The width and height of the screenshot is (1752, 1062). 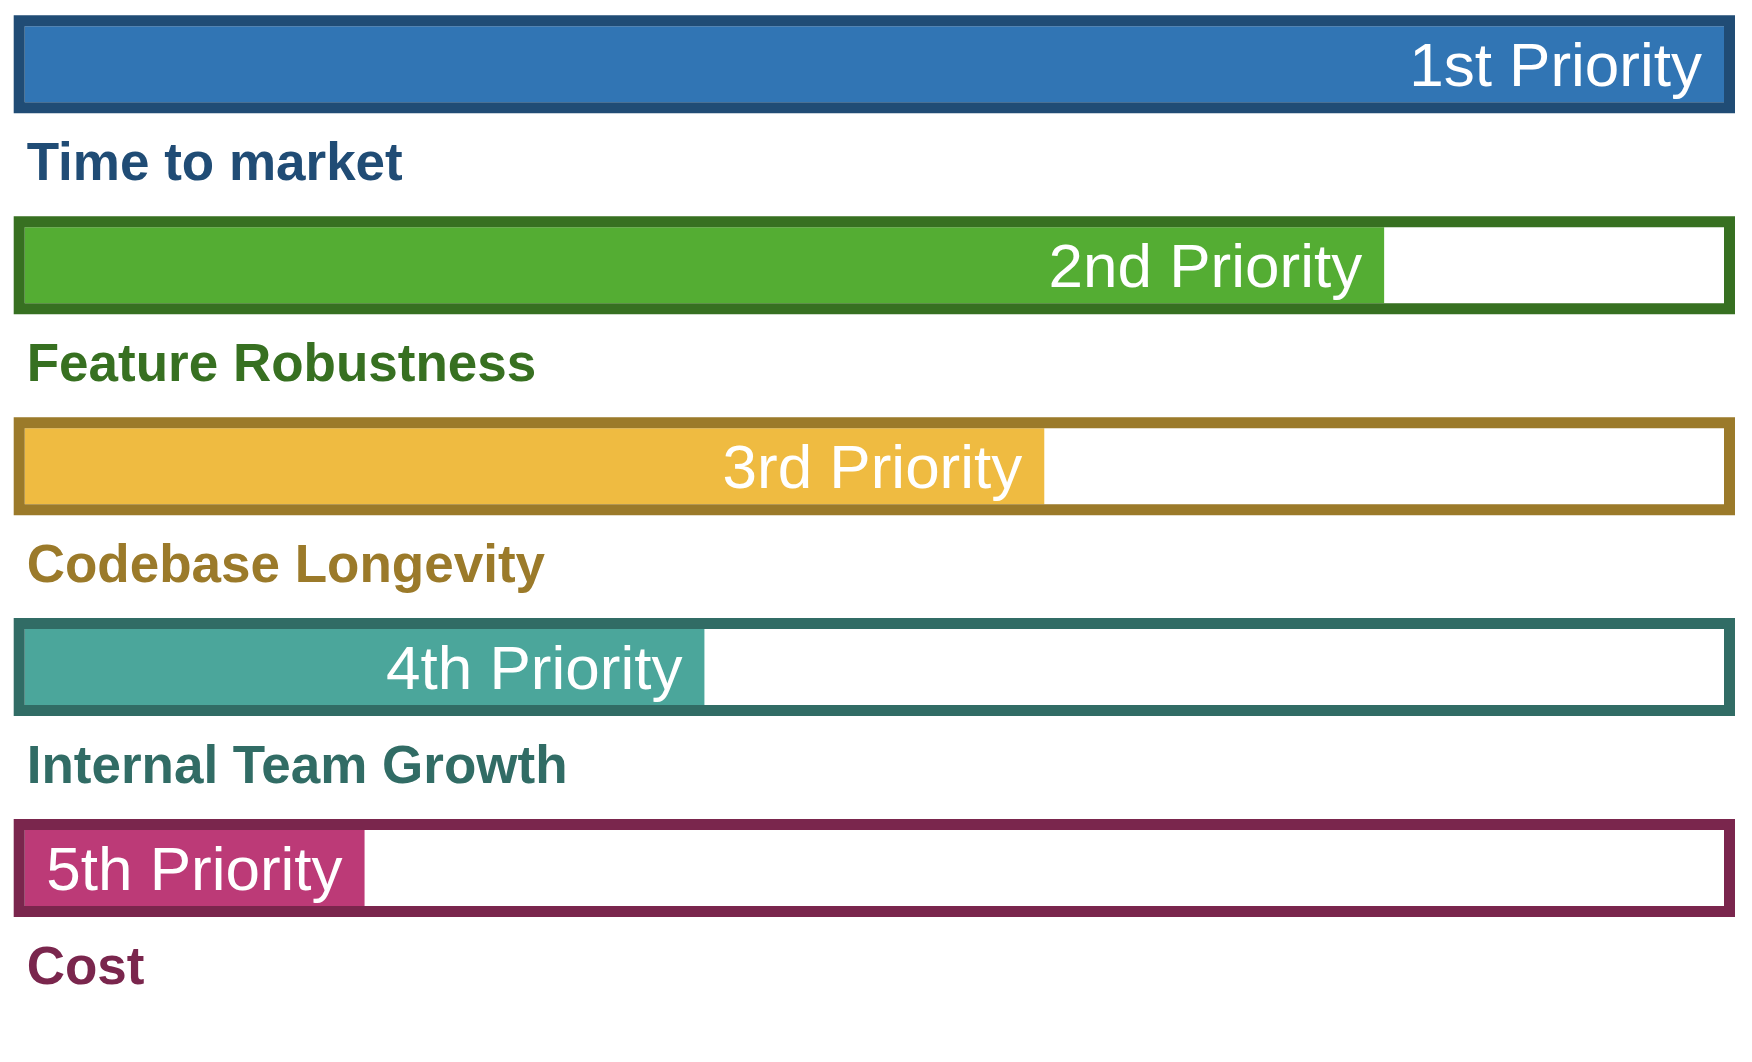 I want to click on annotation: 2nd Priority, so click(x=1205, y=265).